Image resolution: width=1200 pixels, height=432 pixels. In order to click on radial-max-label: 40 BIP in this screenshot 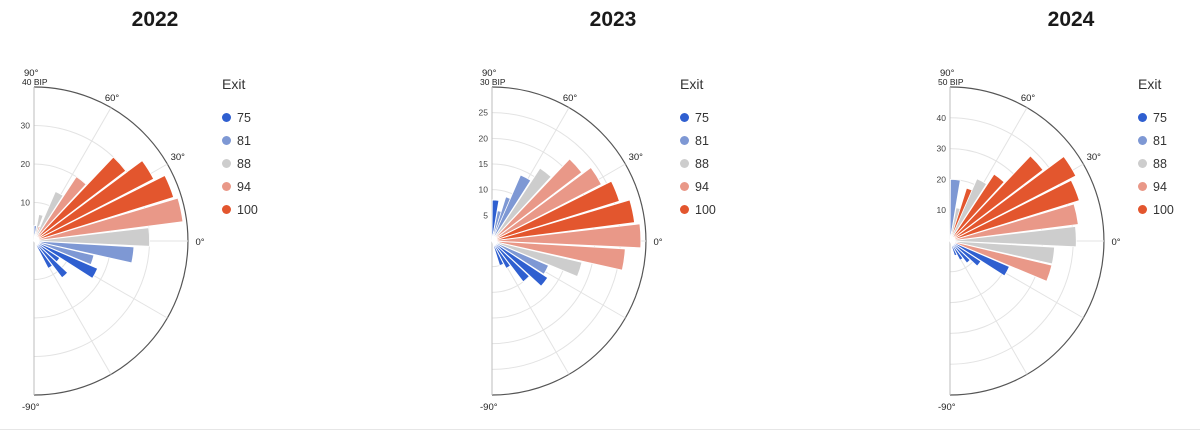, I will do `click(35, 82)`.